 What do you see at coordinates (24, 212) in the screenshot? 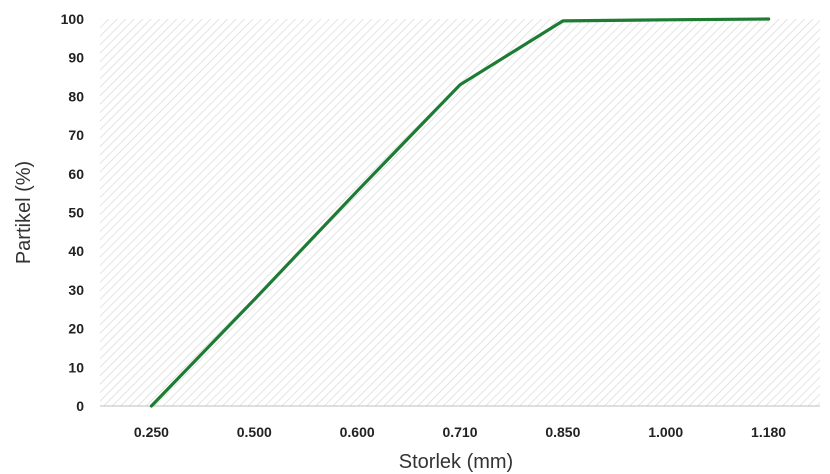
I see `y-axis-title: Partikel (%)` at bounding box center [24, 212].